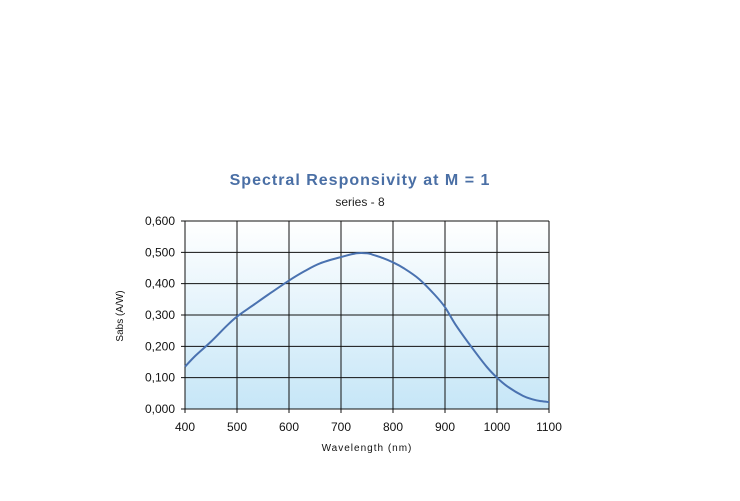 Image resolution: width=740 pixels, height=501 pixels. I want to click on x-tick-label: 1100, so click(549, 427).